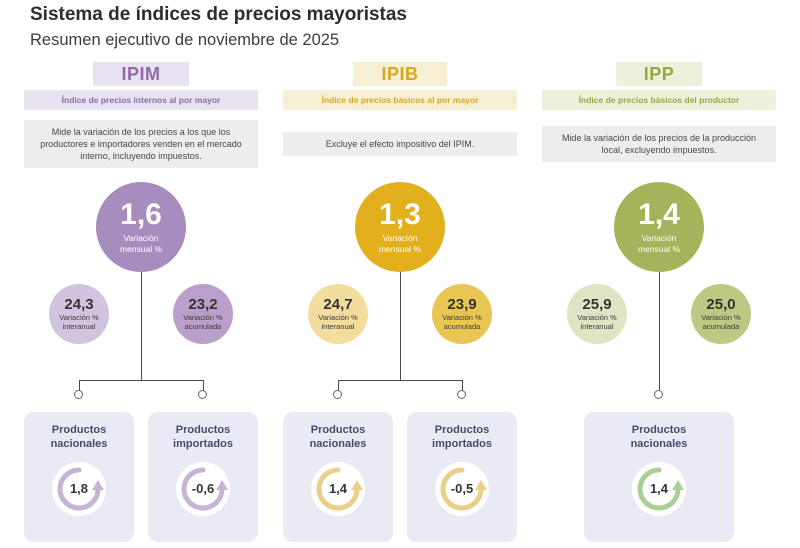  I want to click on product-boxes: Productos nacionales 1,4, so click(659, 477).